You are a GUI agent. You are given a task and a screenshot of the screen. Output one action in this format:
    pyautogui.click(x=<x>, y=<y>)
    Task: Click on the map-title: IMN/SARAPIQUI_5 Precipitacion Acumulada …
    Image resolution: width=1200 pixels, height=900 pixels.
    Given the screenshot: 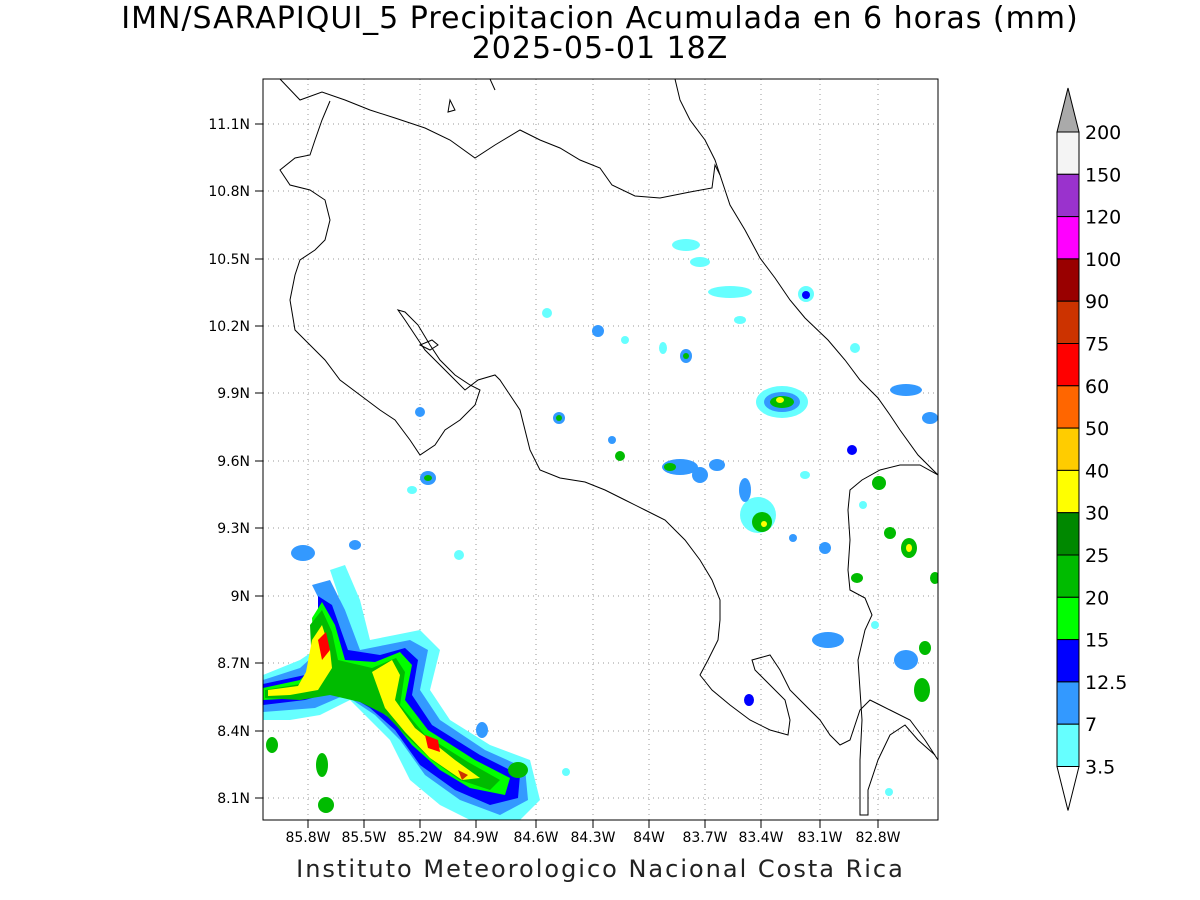 What is the action you would take?
    pyautogui.click(x=600, y=18)
    